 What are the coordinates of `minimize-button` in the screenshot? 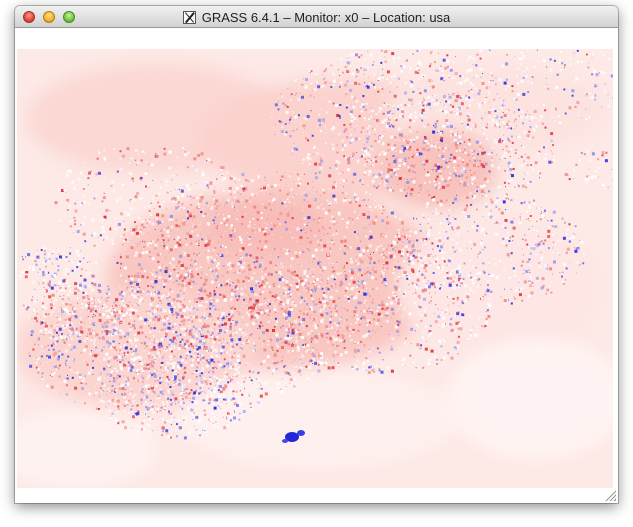 It's located at (49, 17).